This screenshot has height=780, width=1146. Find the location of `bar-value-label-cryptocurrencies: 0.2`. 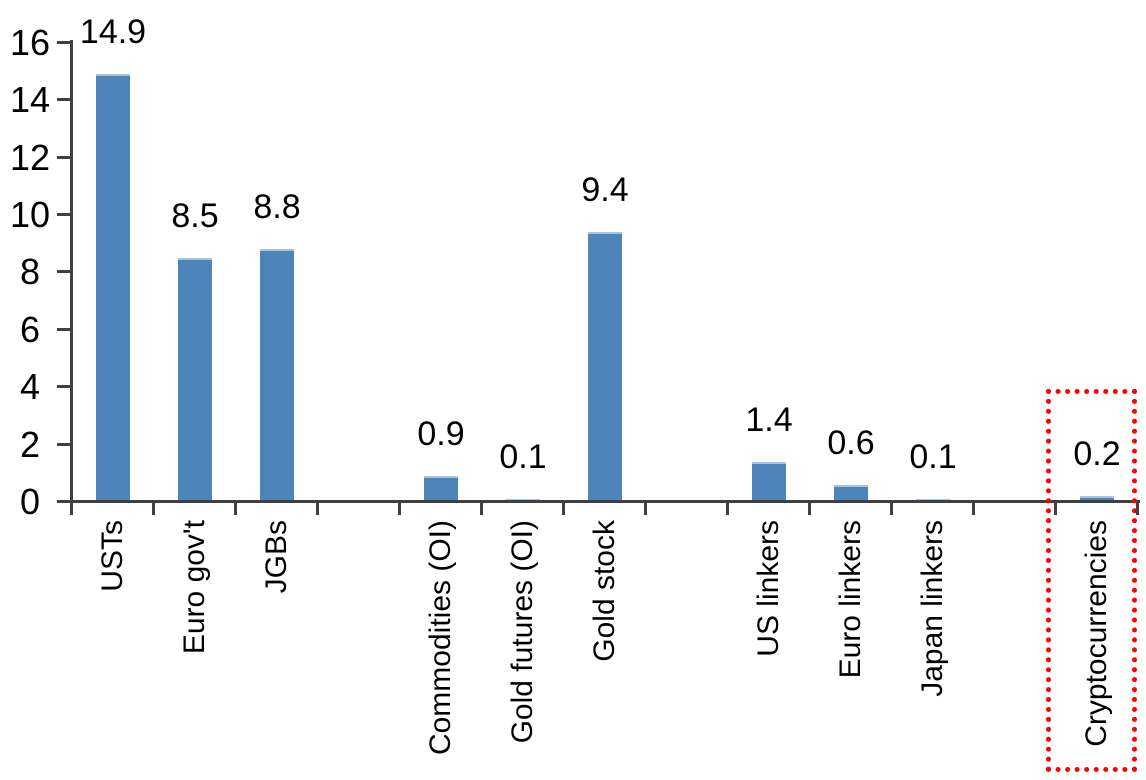

bar-value-label-cryptocurrencies: 0.2 is located at coordinates (1097, 454).